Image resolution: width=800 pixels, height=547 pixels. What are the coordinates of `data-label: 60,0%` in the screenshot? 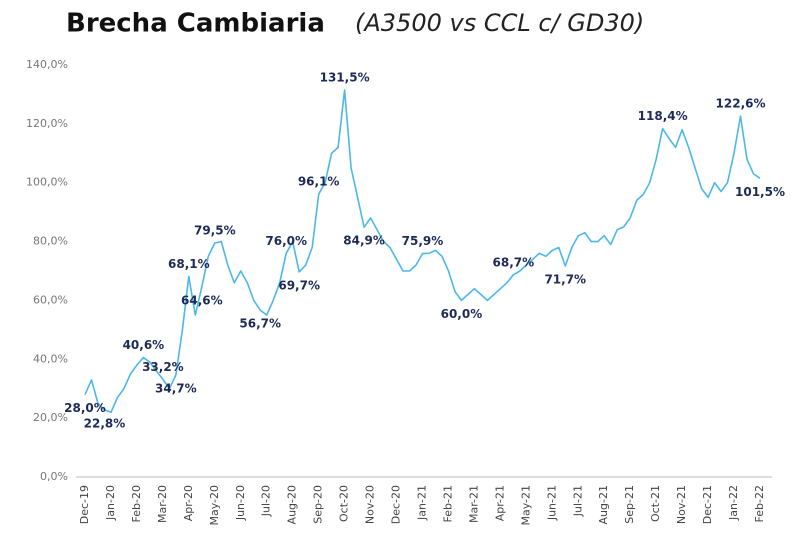 It's located at (462, 314).